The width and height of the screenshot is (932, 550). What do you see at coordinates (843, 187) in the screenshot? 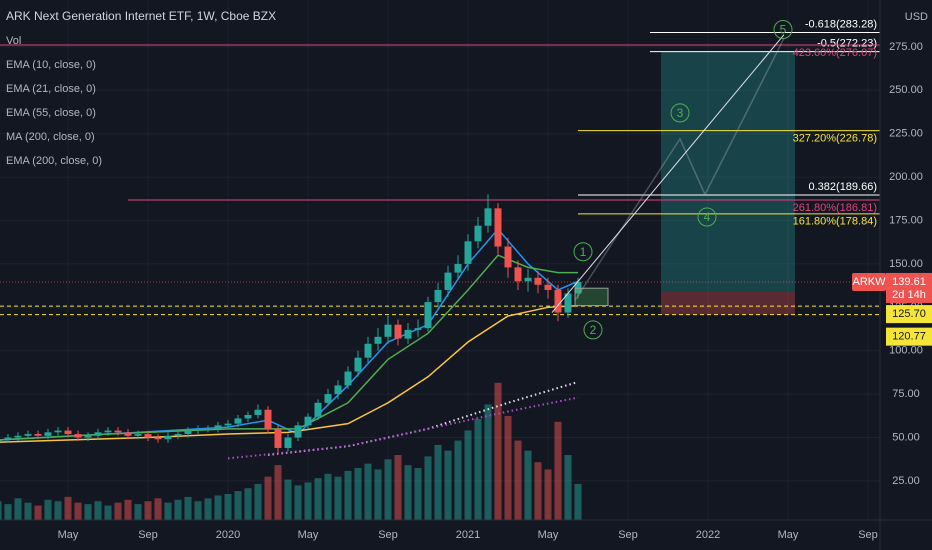
I see `fib-label: 0.382(189.66)` at bounding box center [843, 187].